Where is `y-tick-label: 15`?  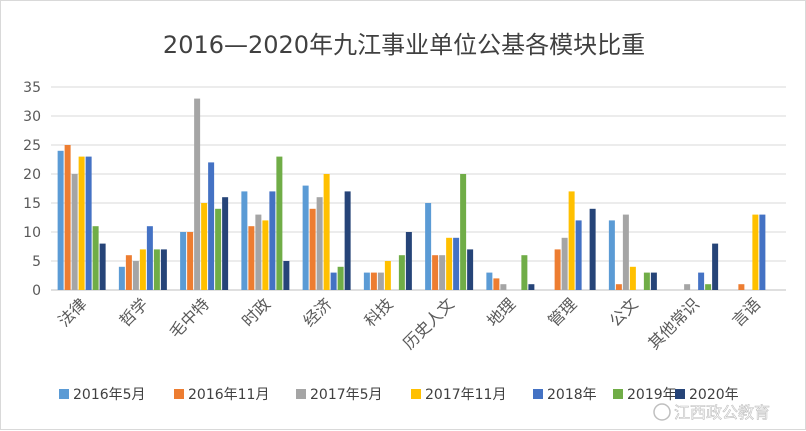
y-tick-label: 15 is located at coordinates (32, 204).